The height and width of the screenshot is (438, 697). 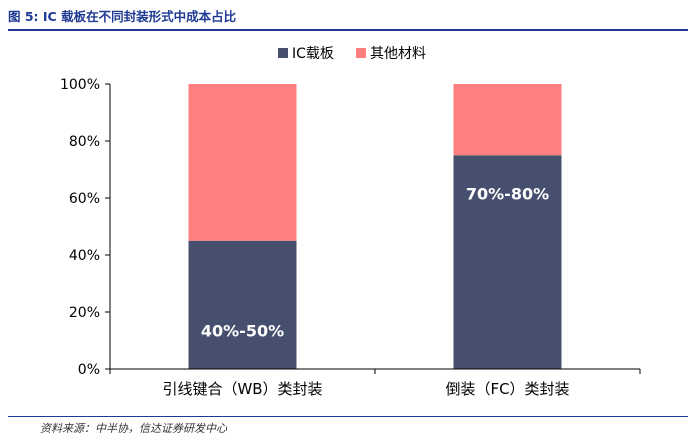 What do you see at coordinates (507, 194) in the screenshot?
I see `data-label: 70%-80%` at bounding box center [507, 194].